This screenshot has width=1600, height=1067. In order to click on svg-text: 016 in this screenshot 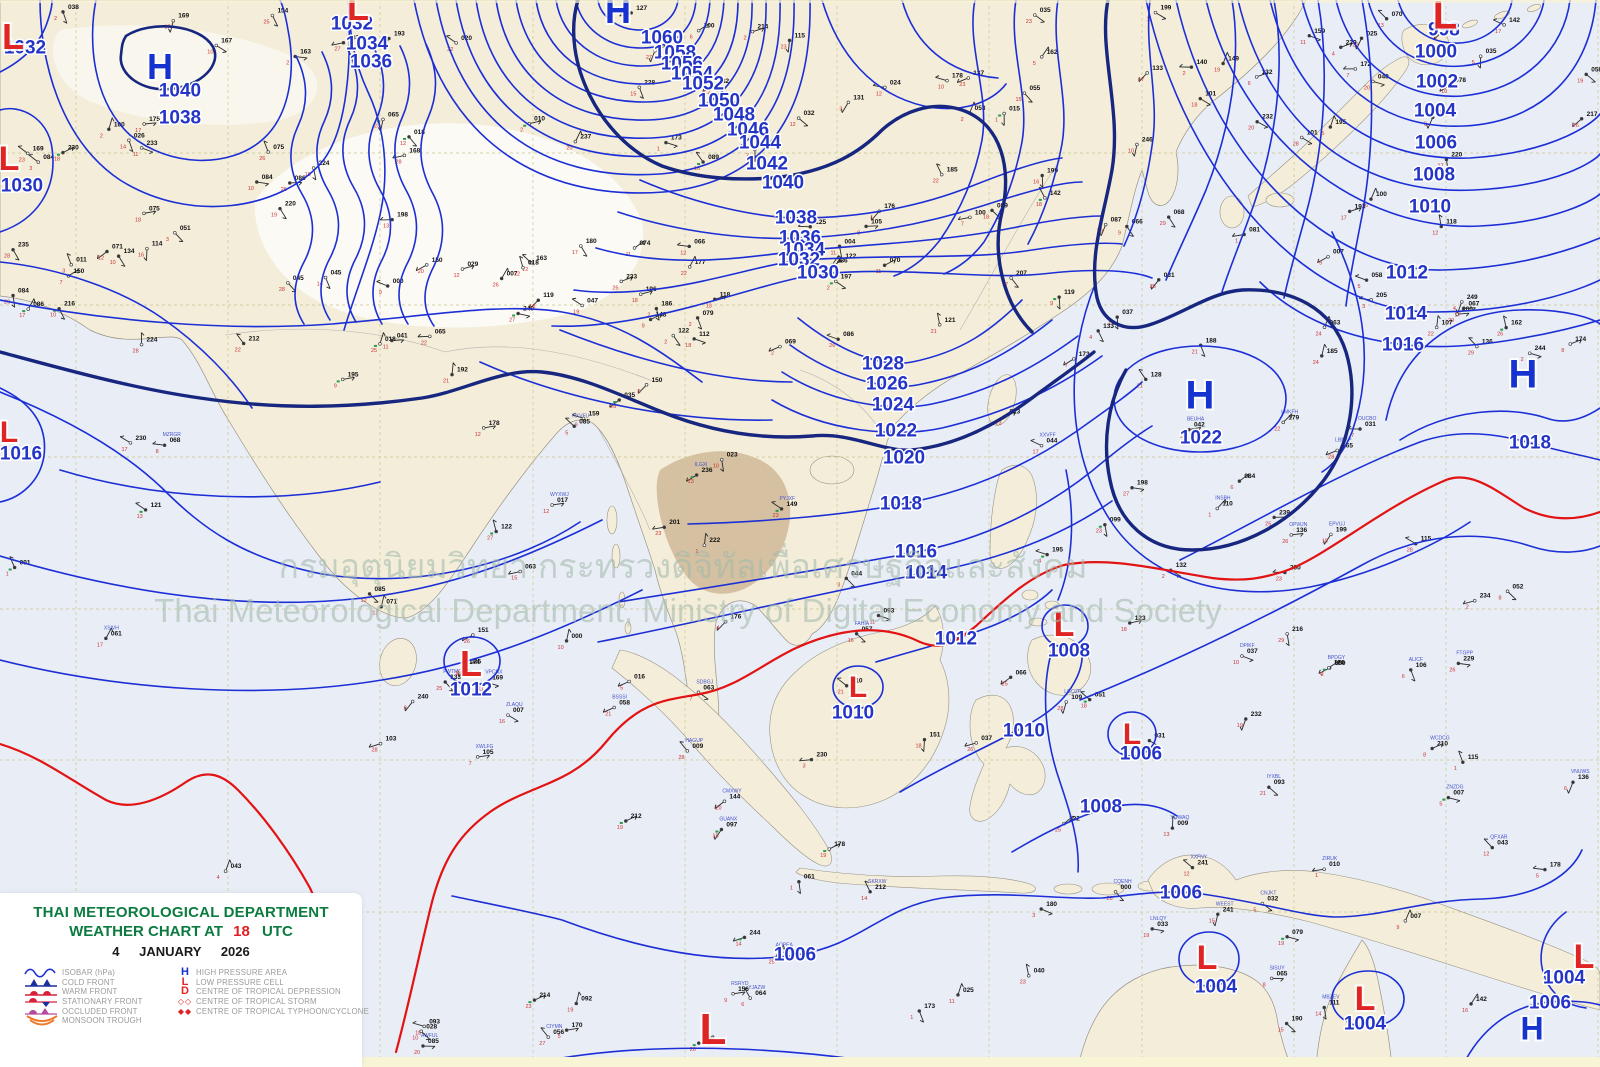, I will do `click(639, 676)`.